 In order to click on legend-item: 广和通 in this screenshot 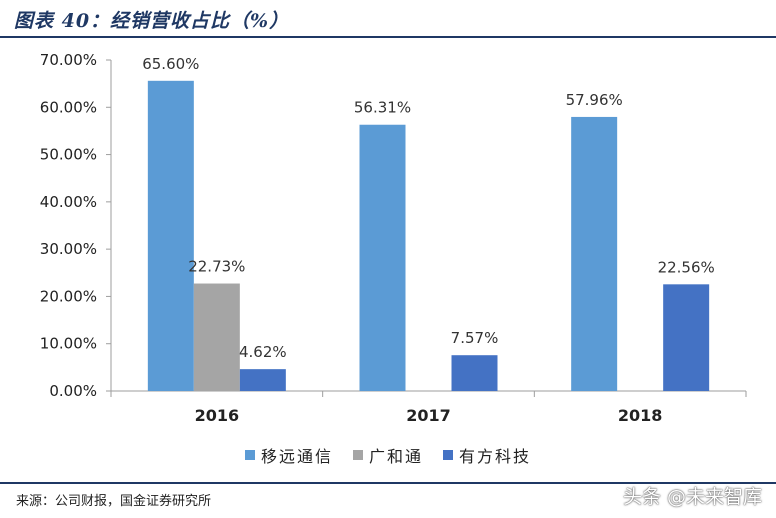, I will do `click(387, 455)`.